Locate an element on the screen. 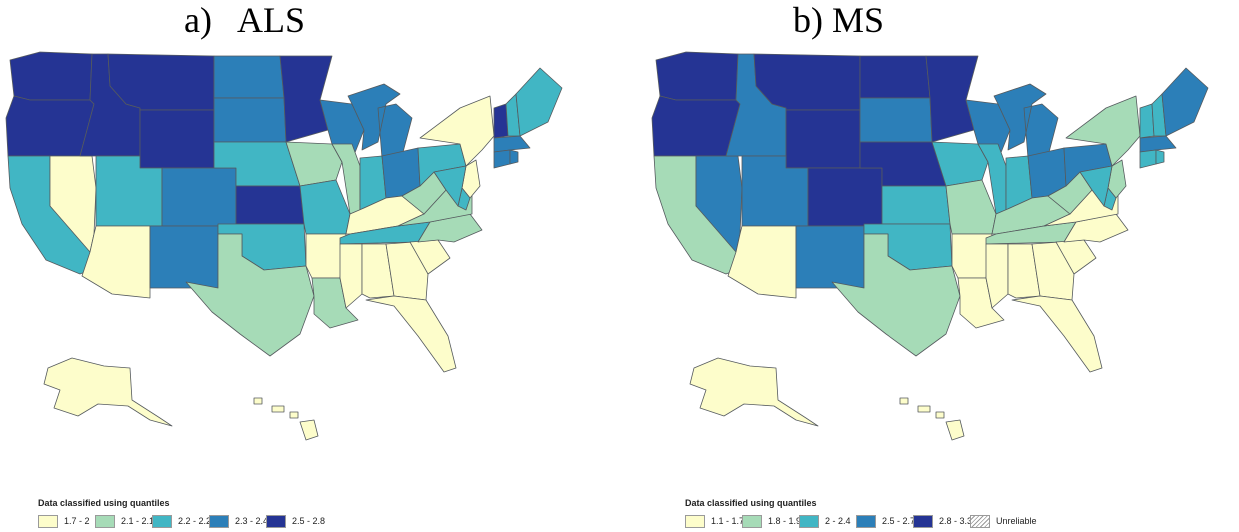 Image resolution: width=1239 pixels, height=532 pixels. legend-item: 2 - 2.4 is located at coordinates (825, 521).